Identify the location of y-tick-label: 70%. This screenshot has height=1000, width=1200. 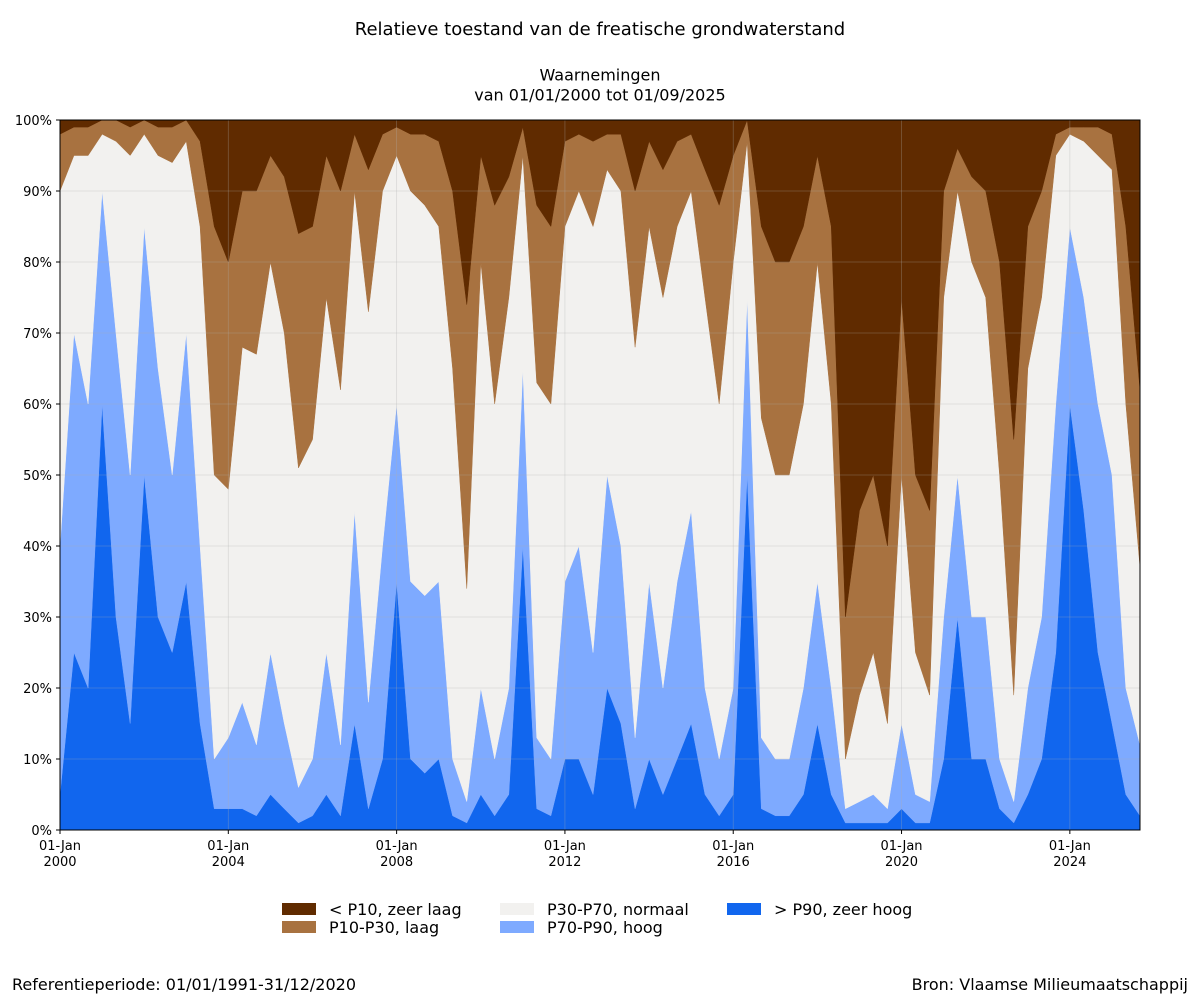
(37, 334).